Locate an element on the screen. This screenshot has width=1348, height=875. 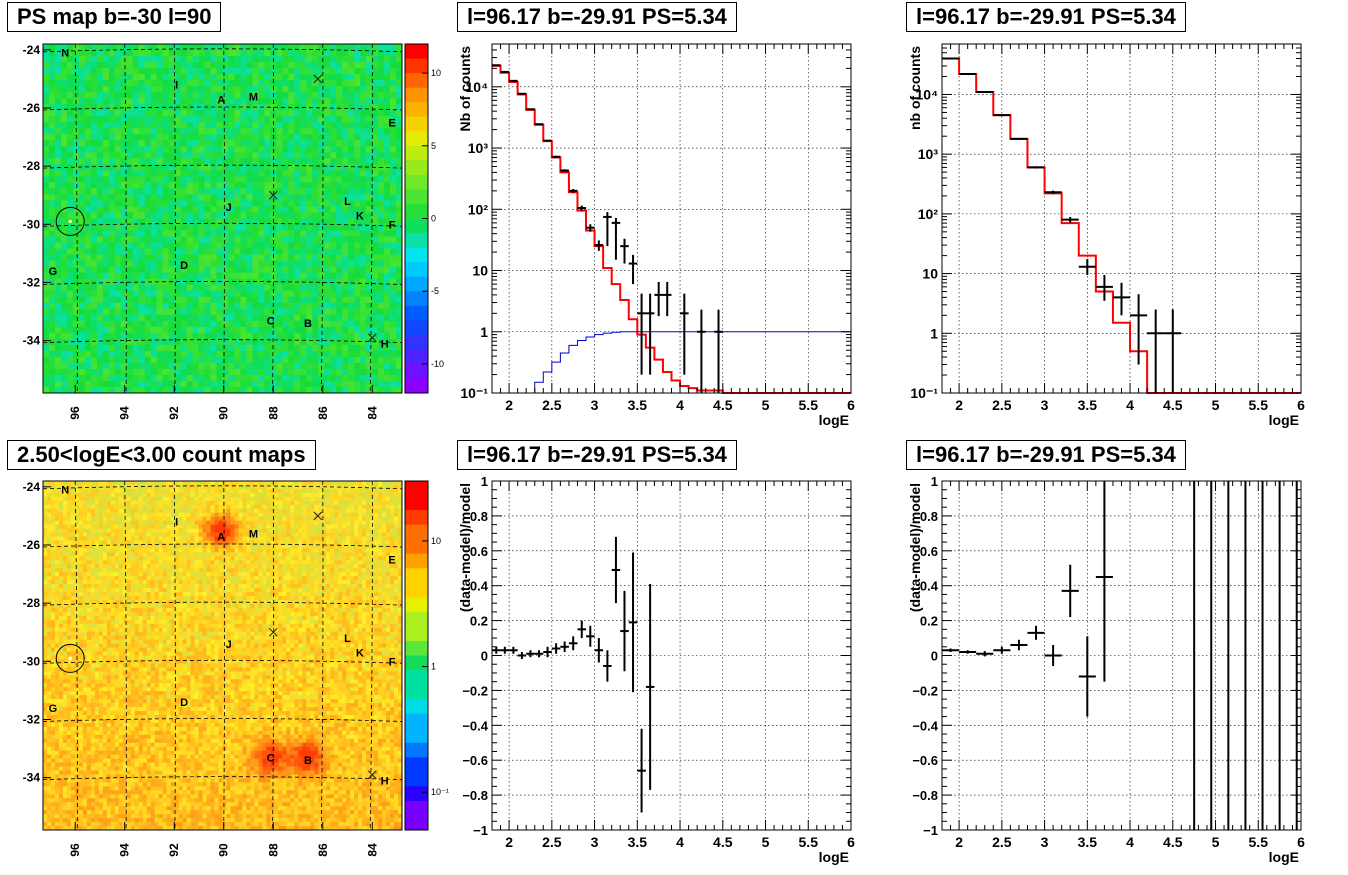
residual-coarse-plot-area is located at coordinates (1121, 655).